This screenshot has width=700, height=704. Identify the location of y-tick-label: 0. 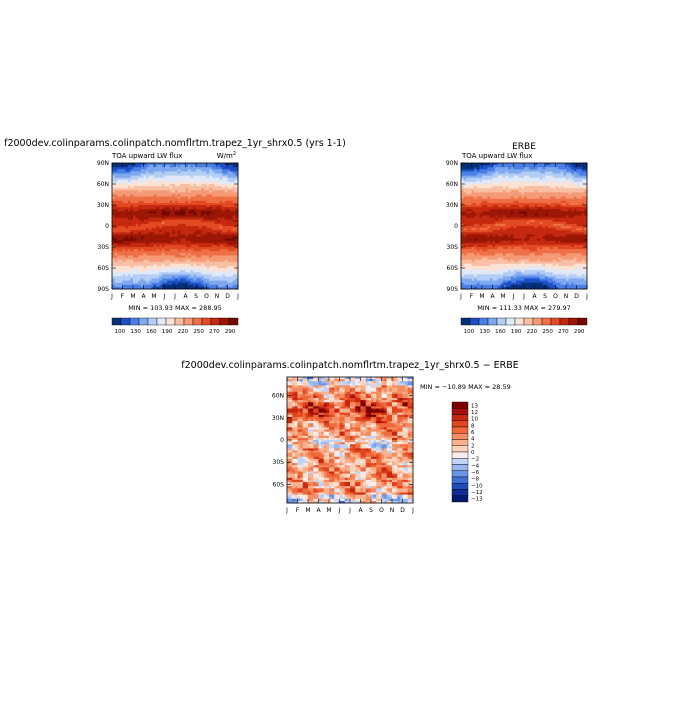
(107, 226).